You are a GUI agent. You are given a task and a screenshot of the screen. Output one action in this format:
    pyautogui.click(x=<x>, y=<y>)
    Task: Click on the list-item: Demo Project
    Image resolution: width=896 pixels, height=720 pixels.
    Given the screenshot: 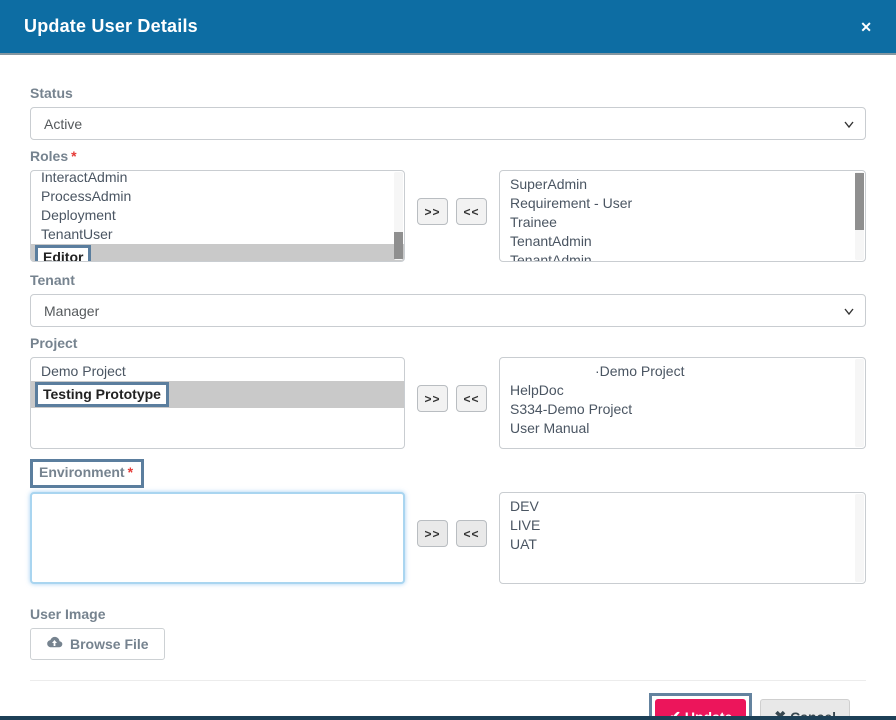 What is the action you would take?
    pyautogui.click(x=83, y=371)
    